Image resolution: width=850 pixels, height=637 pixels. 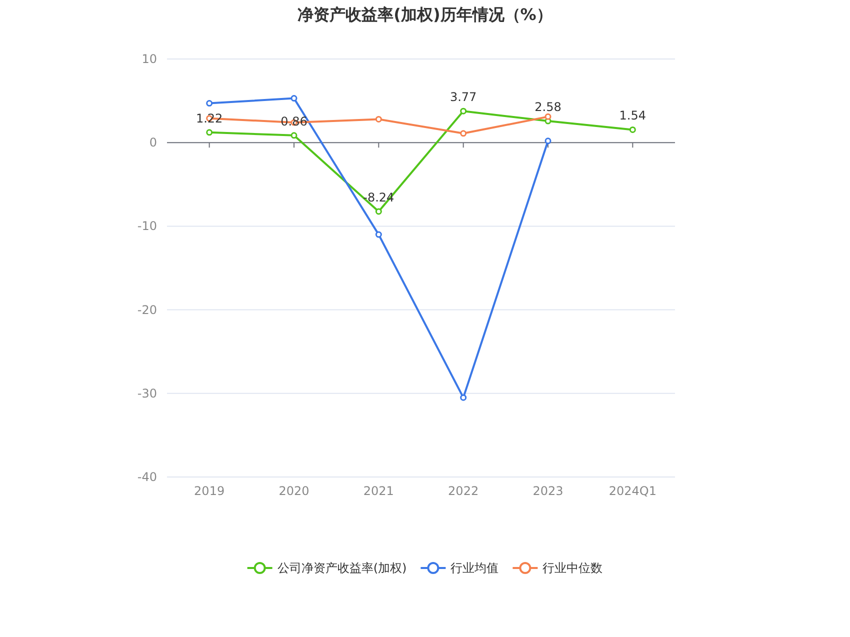 I want to click on x-tick-label: 2021, so click(x=378, y=491).